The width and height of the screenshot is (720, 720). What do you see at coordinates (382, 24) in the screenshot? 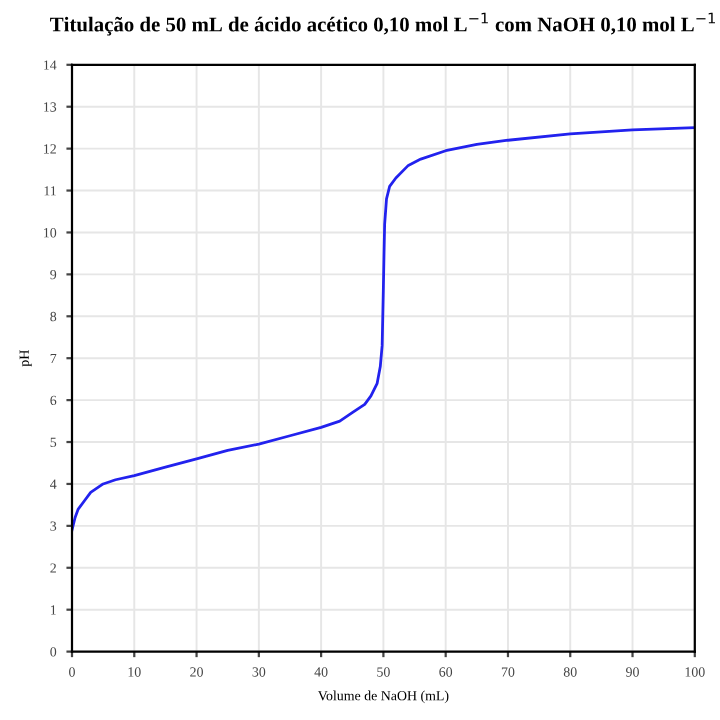
I see `chart-title: Titulação de 50 mL de ácido acético 0,10 mol L$^{−1}$ com NaOH 0,10 mol L$^{−1}$` at bounding box center [382, 24].